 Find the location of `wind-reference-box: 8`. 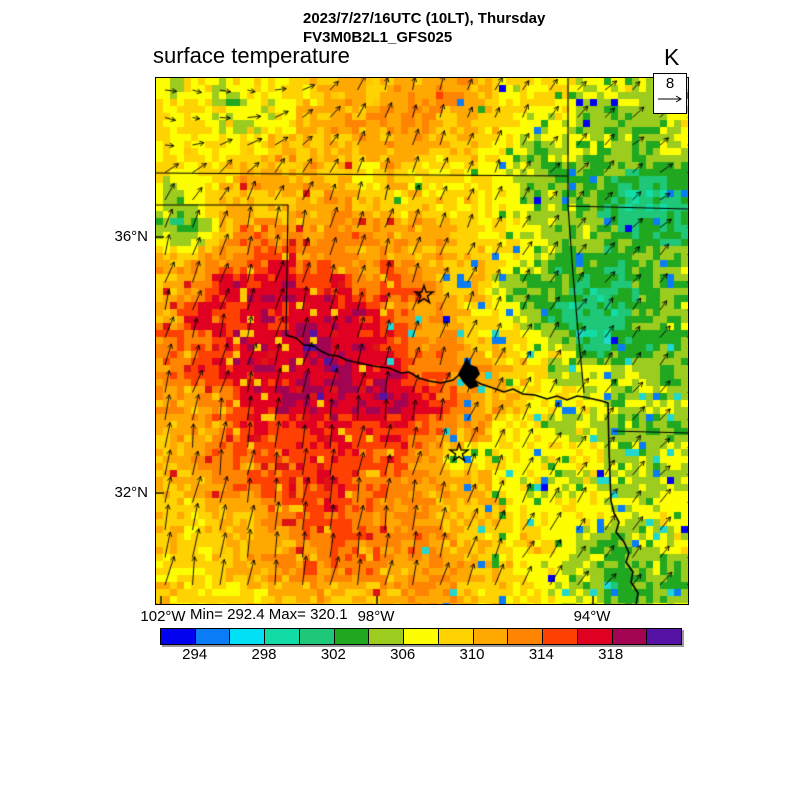

wind-reference-box: 8 is located at coordinates (670, 93).